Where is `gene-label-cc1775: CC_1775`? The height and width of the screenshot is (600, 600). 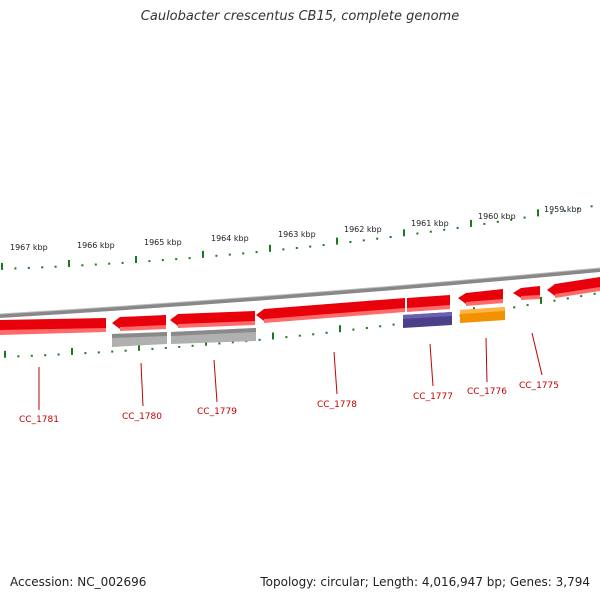
gene-label-cc1775: CC_1775 is located at coordinates (539, 386).